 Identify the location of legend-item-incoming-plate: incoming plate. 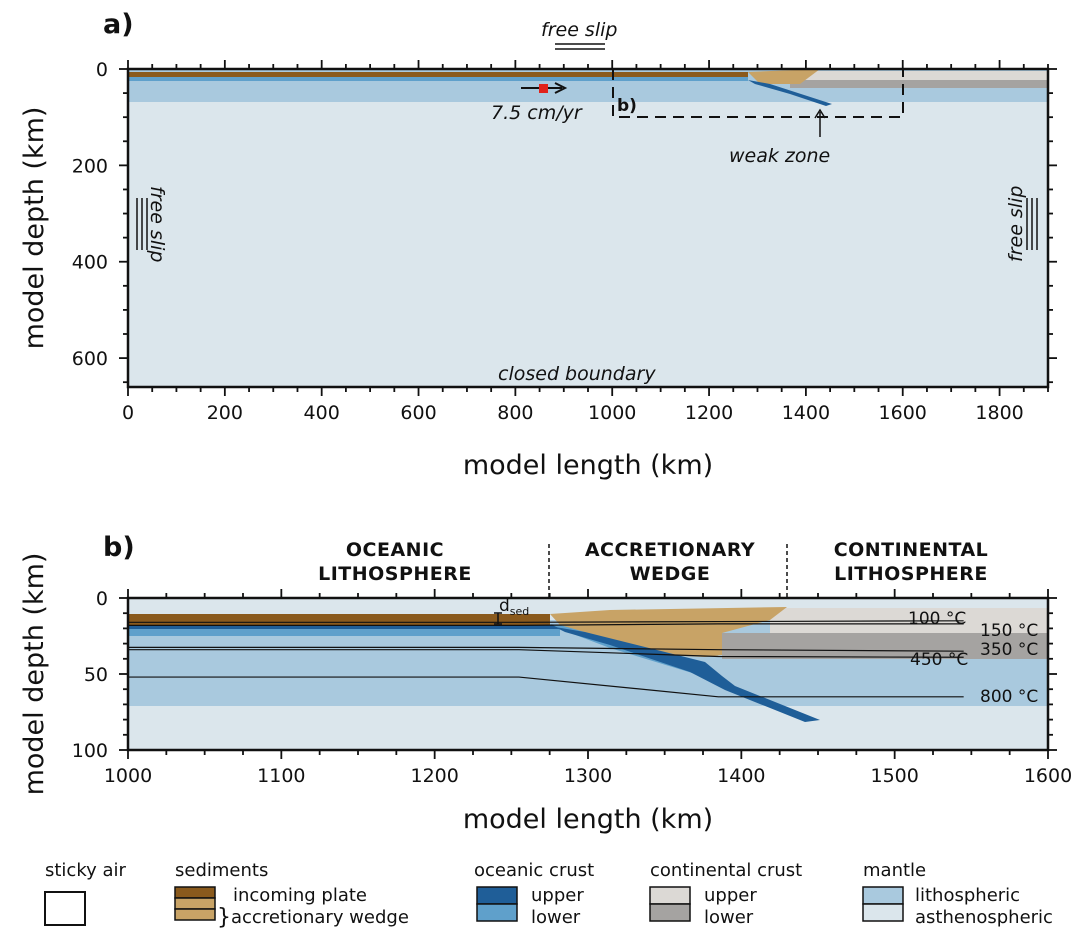
(300, 895).